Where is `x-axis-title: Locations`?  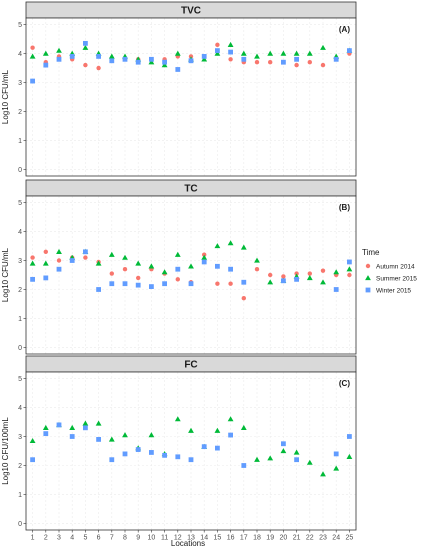 x-axis-title: Locations is located at coordinates (188, 543).